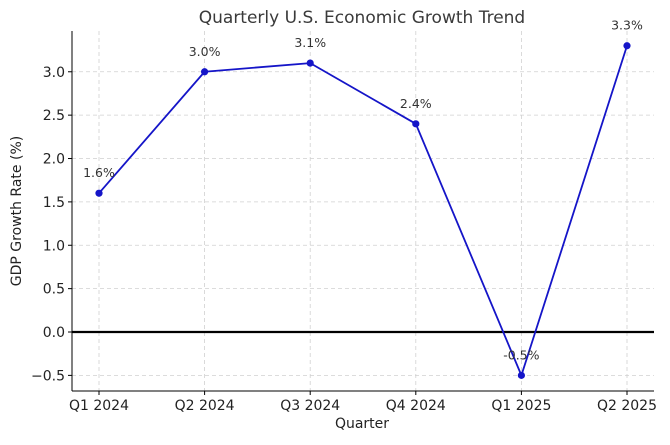 The width and height of the screenshot is (670, 445). I want to click on y-axis-label: GDP Growth Rate (%), so click(17, 211).